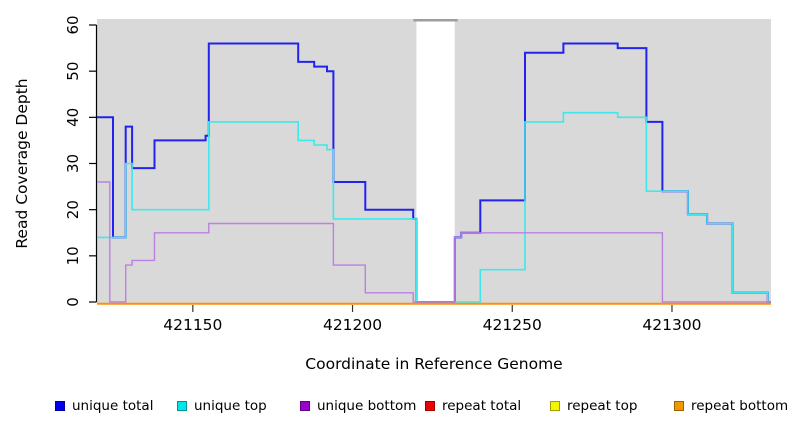 The height and width of the screenshot is (432, 792). What do you see at coordinates (352, 325) in the screenshot?
I see `x-tick-label: 421200` at bounding box center [352, 325].